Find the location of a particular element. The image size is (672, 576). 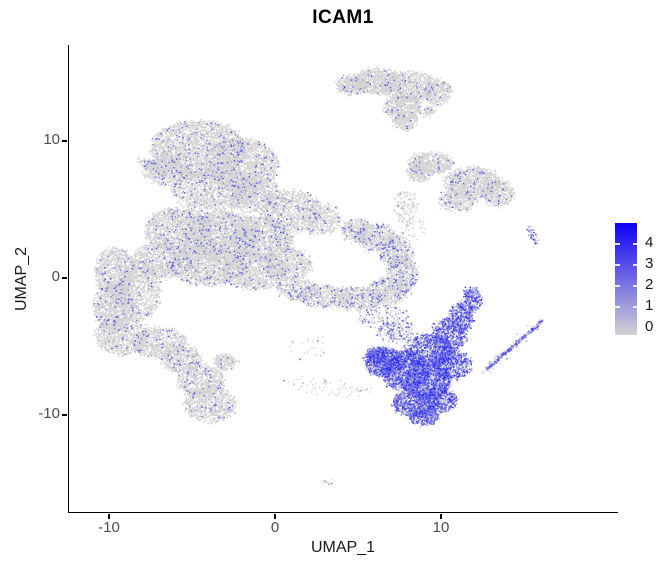

x-tick-label: 0 is located at coordinates (275, 527).